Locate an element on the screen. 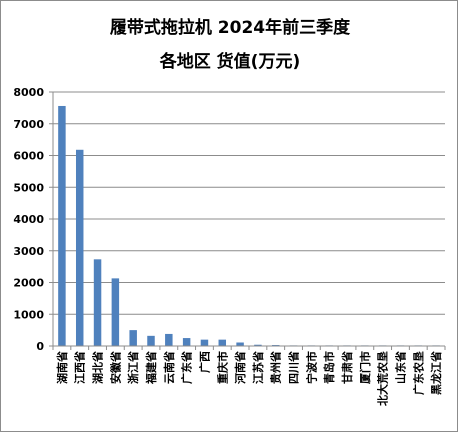 This screenshot has width=458, height=432. category-label: 重庆市 is located at coordinates (222, 367).